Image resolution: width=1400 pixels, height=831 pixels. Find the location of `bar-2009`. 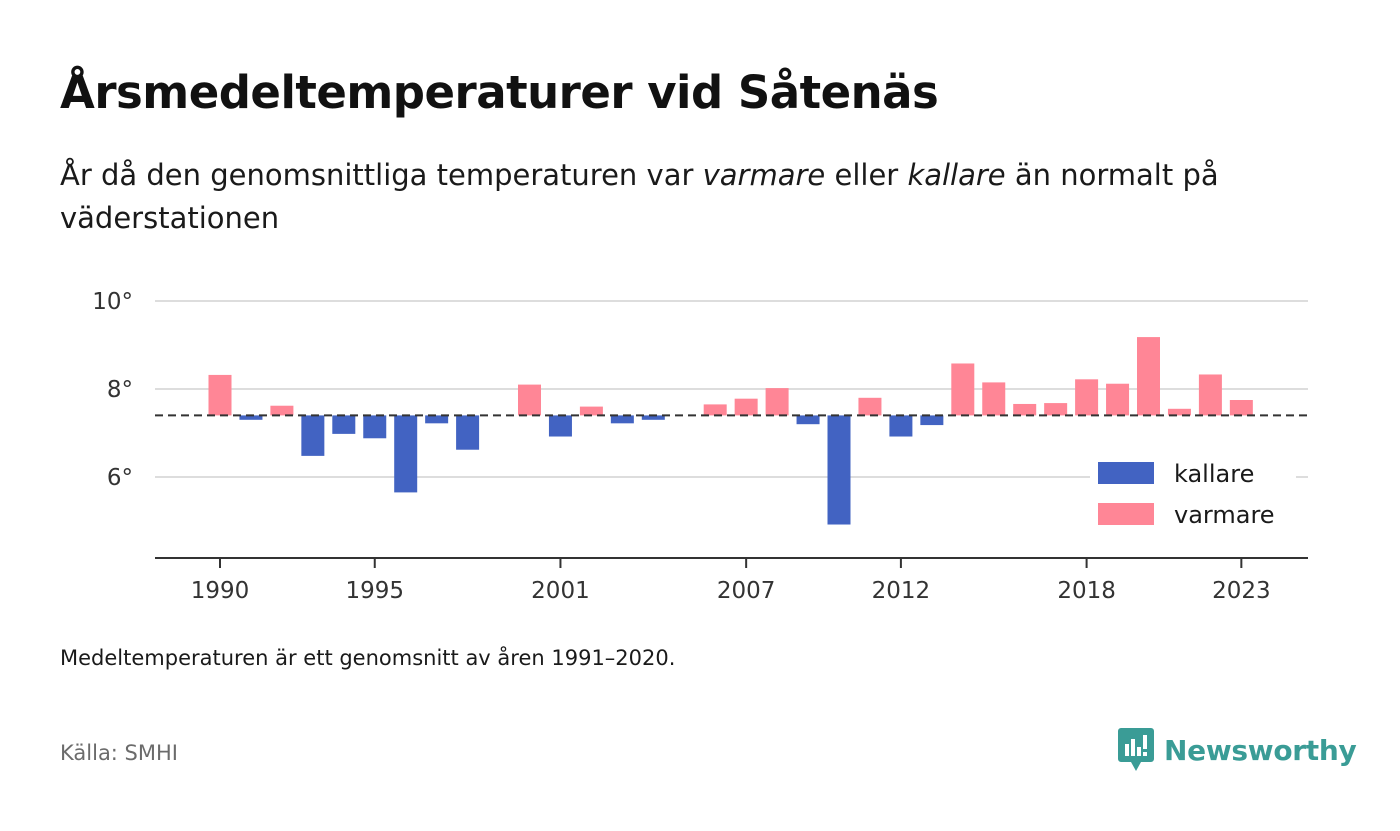

bar-2009 is located at coordinates (808, 420).